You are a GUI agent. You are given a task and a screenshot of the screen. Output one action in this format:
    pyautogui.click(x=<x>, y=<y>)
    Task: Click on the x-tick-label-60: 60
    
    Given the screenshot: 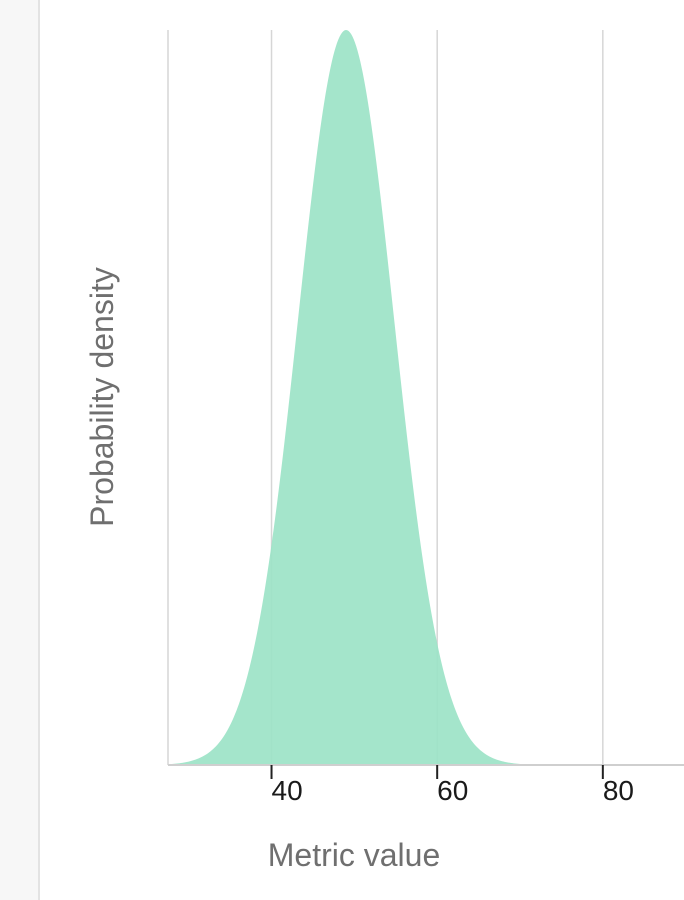 What is the action you would take?
    pyautogui.click(x=452, y=790)
    